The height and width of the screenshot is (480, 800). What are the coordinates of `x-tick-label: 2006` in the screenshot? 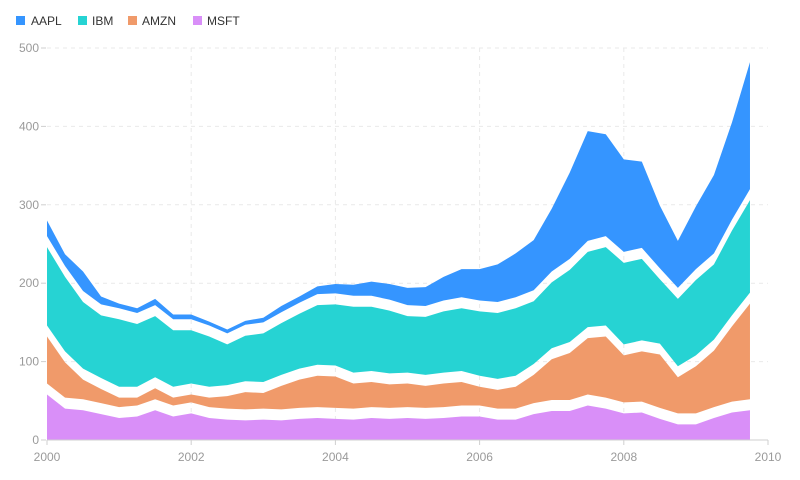 It's located at (479, 457).